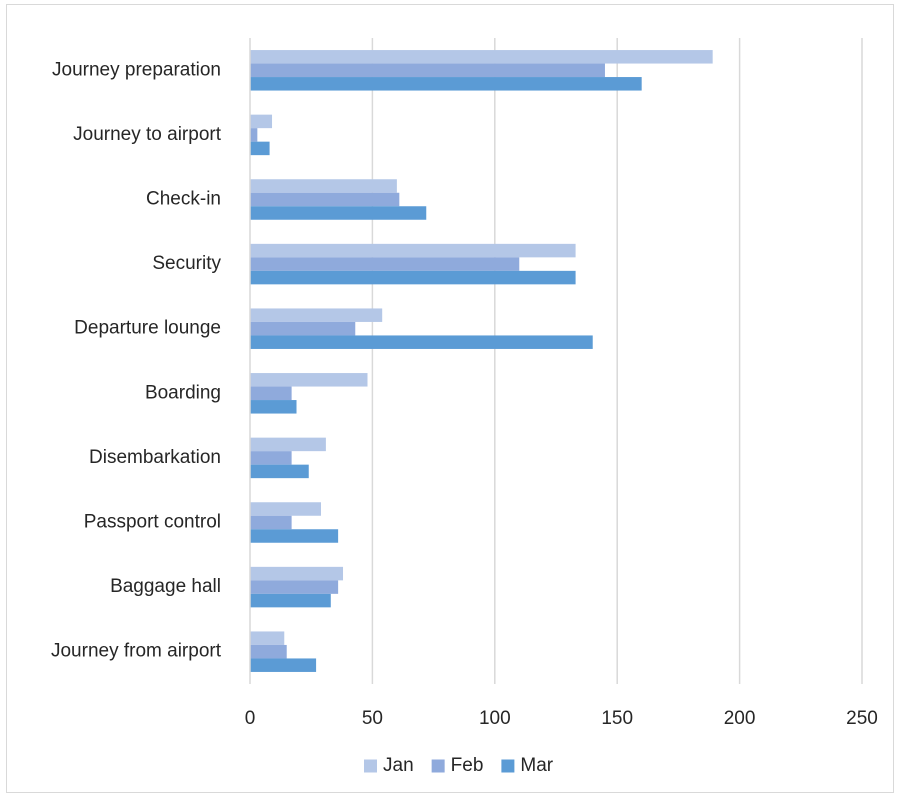 This screenshot has width=900, height=799. Describe the element at coordinates (147, 328) in the screenshot. I see `category-label: Departure lounge` at that location.